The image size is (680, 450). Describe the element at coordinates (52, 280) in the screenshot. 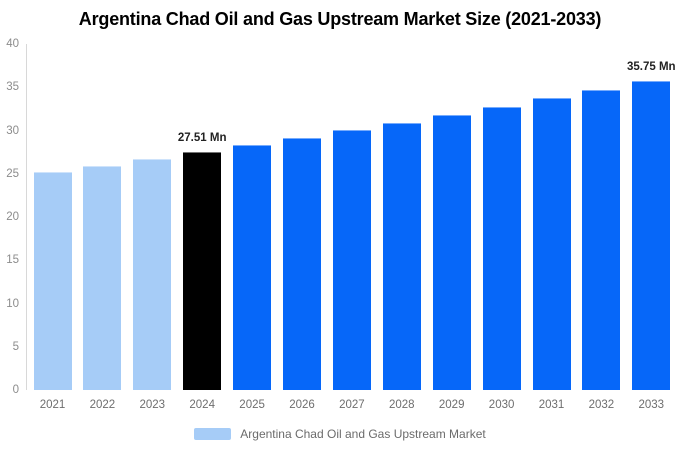

I see `bar-2021` at that location.